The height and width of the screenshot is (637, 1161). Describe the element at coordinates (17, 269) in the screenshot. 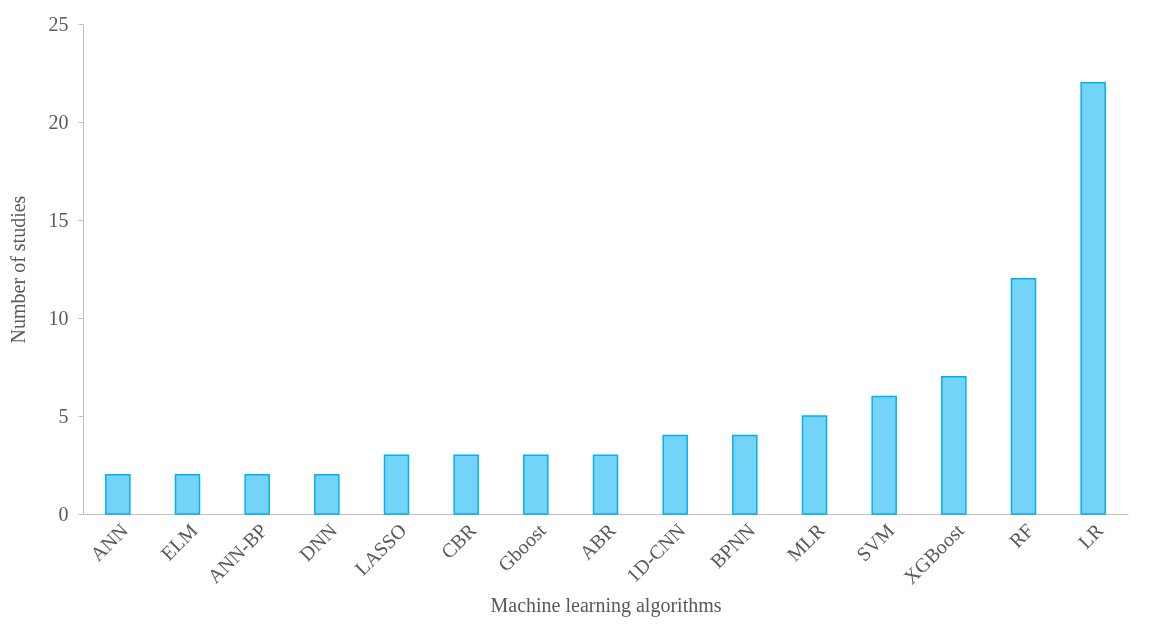

I see `y-axis-title: Number of studies` at that location.